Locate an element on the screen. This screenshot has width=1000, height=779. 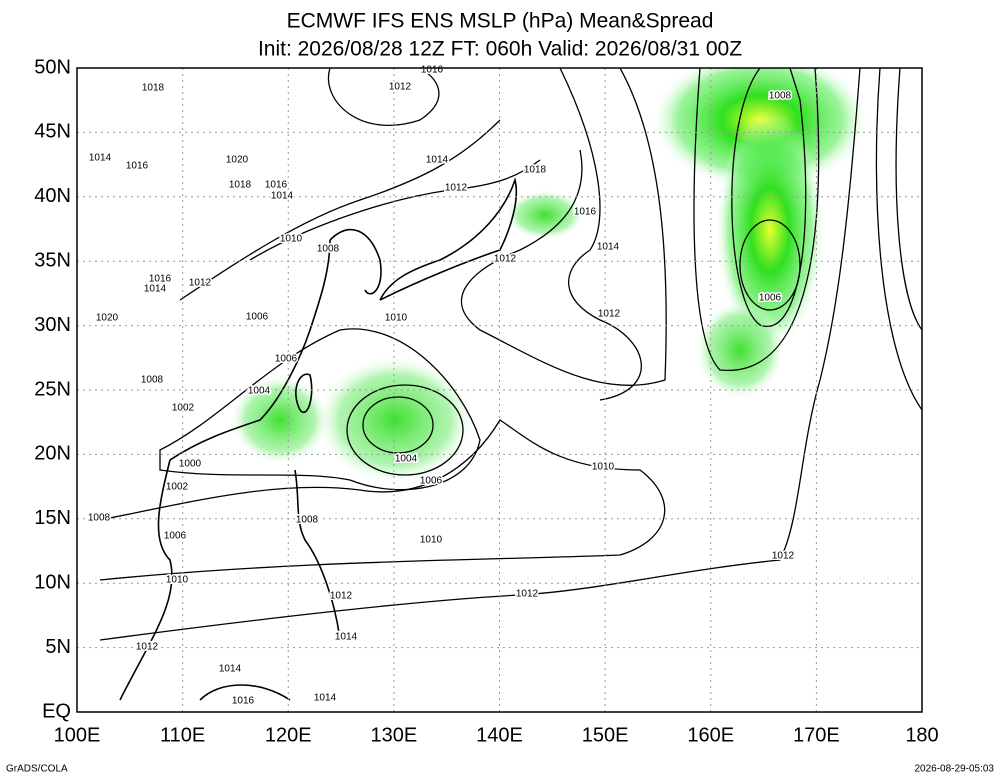
y-tick-label: 35N is located at coordinates (52, 260).